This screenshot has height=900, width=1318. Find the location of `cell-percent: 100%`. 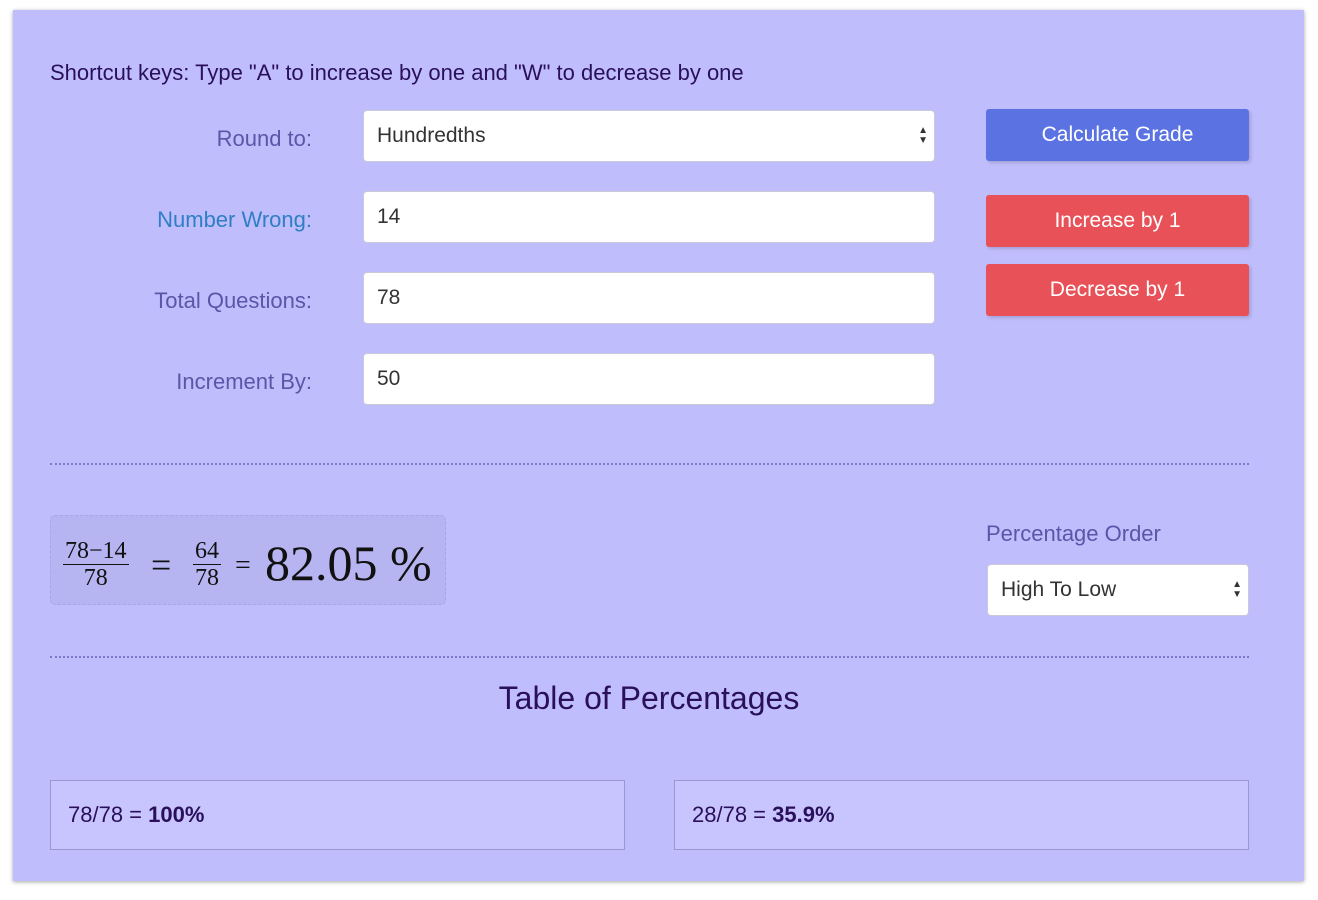

cell-percent: 100% is located at coordinates (176, 814).